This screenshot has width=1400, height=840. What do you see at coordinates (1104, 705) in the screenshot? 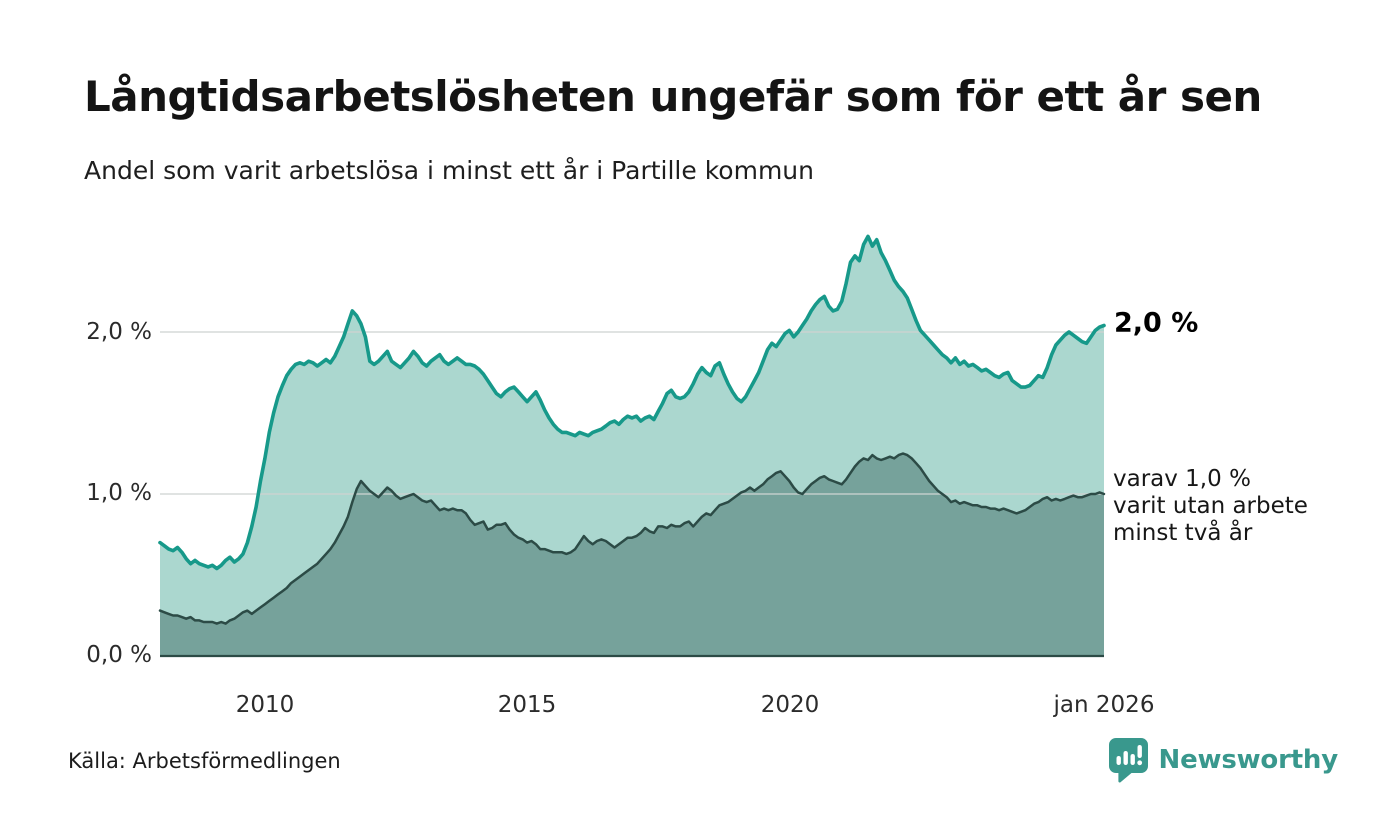
I see `x-axis-tick-label: jan 2026` at bounding box center [1104, 705].